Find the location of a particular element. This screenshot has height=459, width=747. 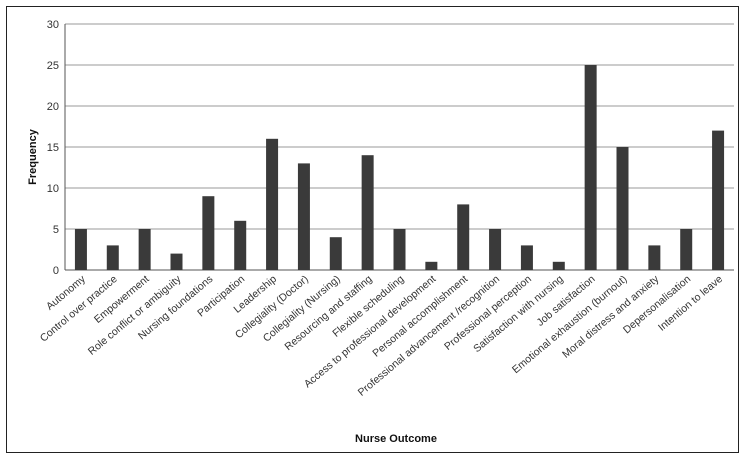

x-tick-label: Emotional exhaustion (burnout) is located at coordinates (569, 324).